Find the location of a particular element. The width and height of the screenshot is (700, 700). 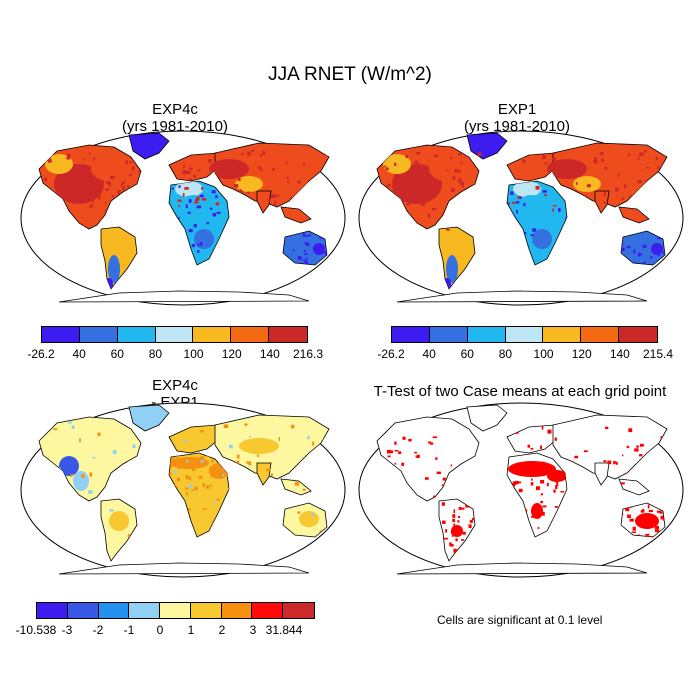

colorbar-tick-label: -2 is located at coordinates (98, 630).